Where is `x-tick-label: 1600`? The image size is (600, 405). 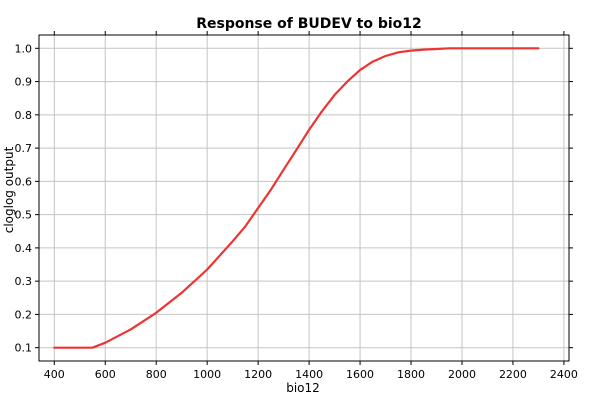
x-tick-label: 1600 is located at coordinates (360, 374).